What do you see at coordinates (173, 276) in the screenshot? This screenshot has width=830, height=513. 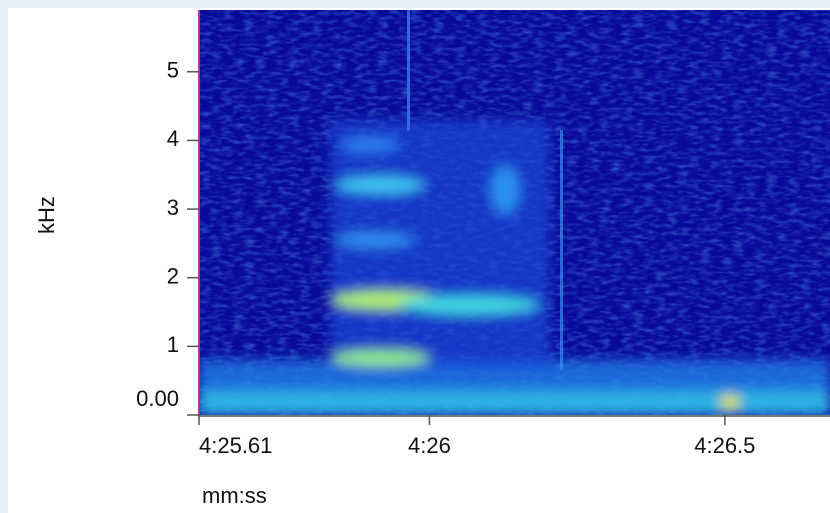 I see `y-tick-label: 2` at bounding box center [173, 276].